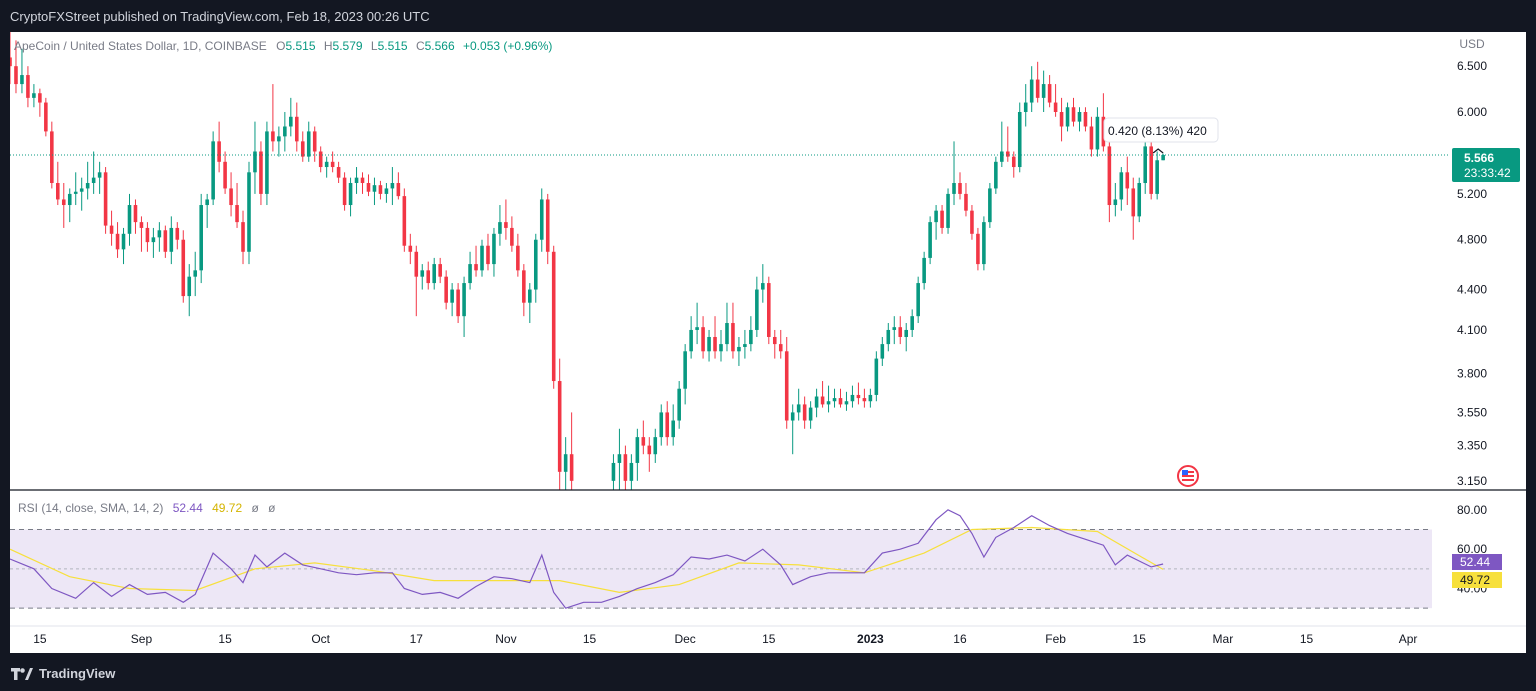 Image resolution: width=1536 pixels, height=691 pixels. I want to click on time-tick-label: 17, so click(417, 639).